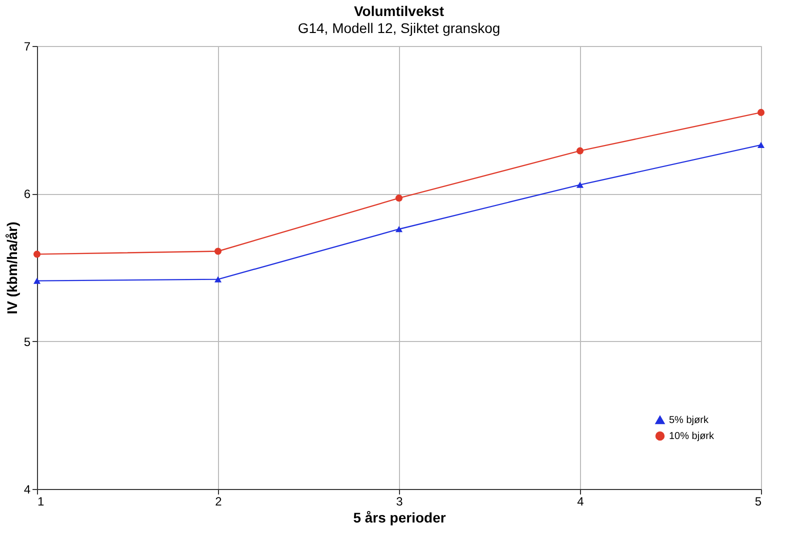 The image size is (786, 548). I want to click on x-tick-label: 3, so click(400, 501).